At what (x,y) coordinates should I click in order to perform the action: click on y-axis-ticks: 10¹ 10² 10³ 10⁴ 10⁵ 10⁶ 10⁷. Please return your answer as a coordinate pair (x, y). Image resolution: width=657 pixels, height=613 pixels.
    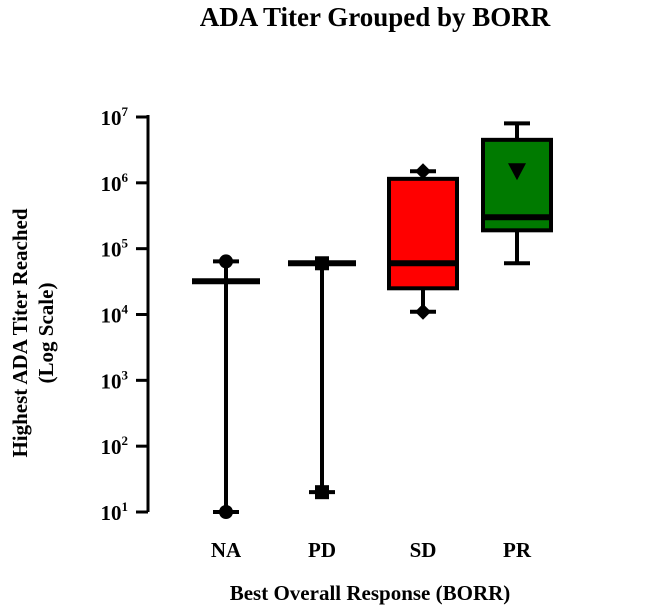
    Looking at the image, I should click on (124, 314).